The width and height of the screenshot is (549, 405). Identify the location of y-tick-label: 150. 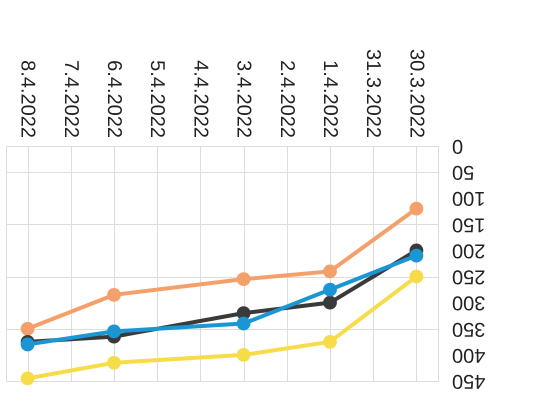
(469, 224).